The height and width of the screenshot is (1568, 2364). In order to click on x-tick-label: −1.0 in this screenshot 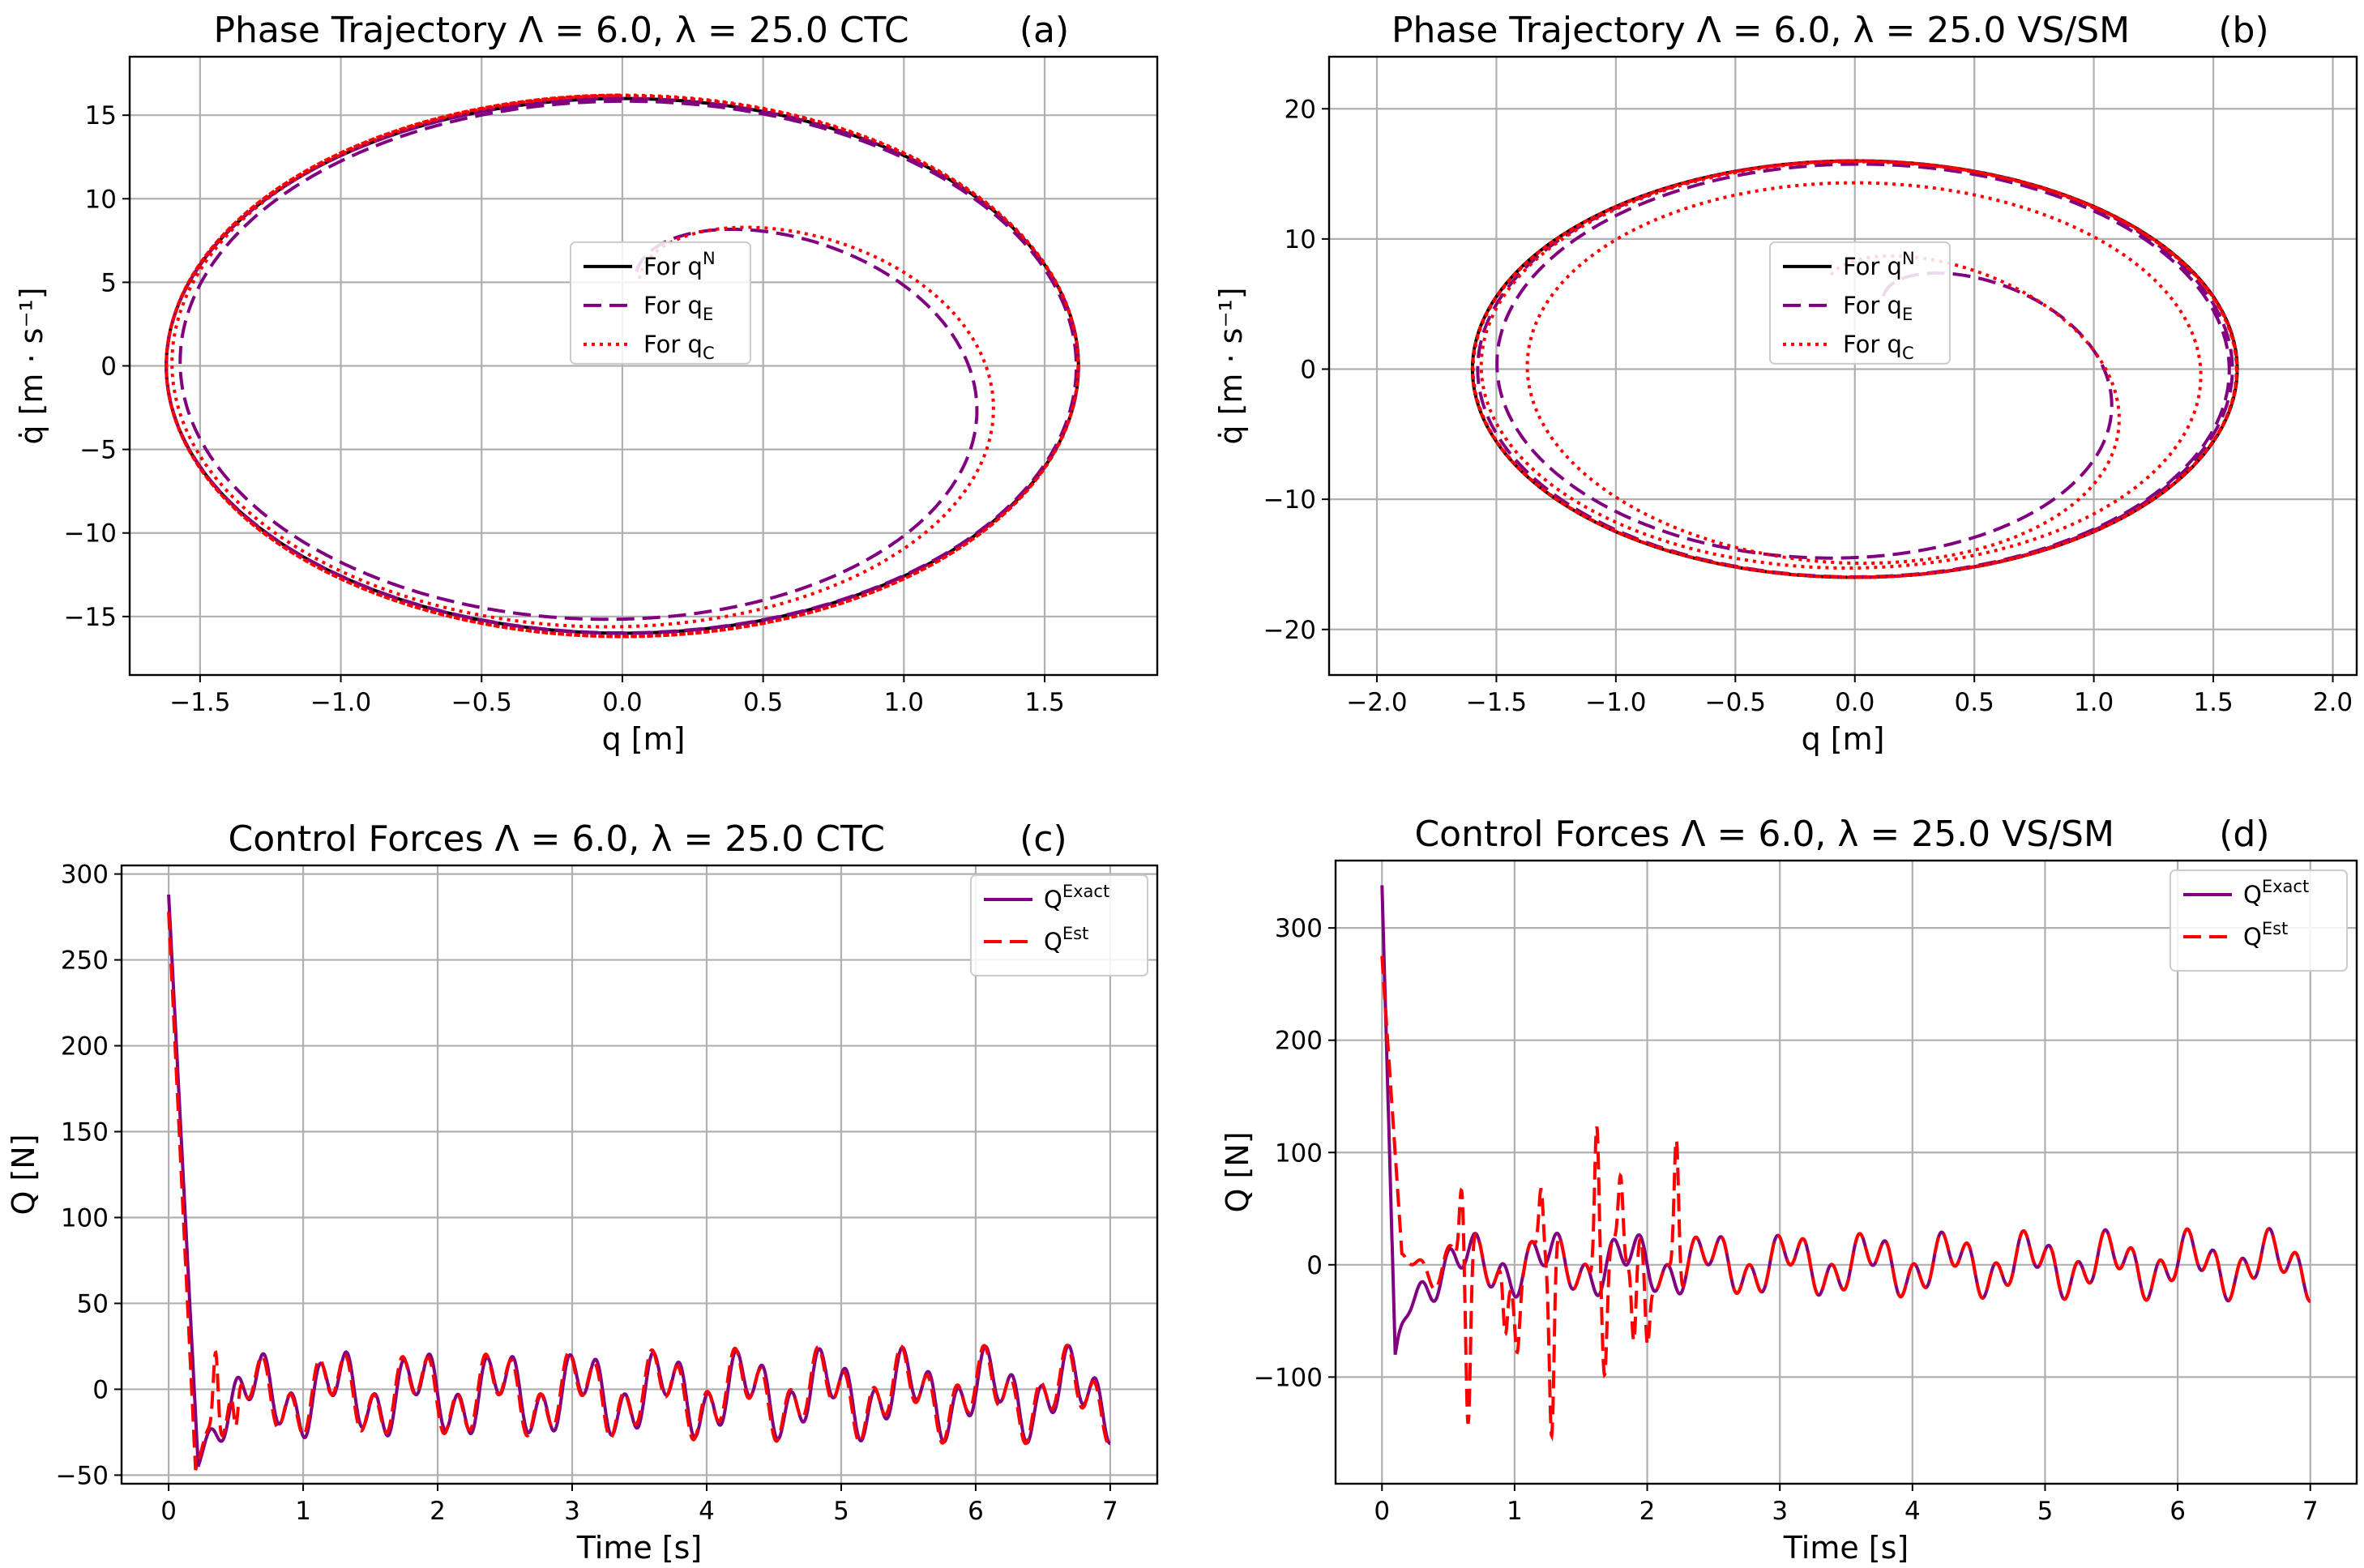, I will do `click(340, 702)`.